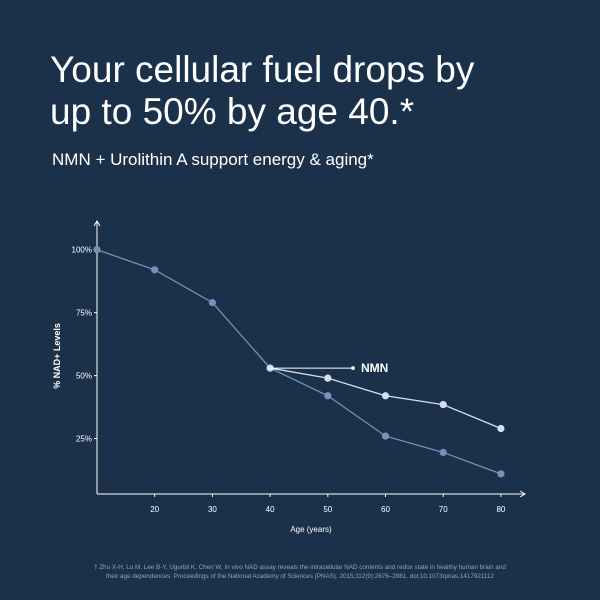 The width and height of the screenshot is (600, 600). What do you see at coordinates (374, 368) in the screenshot?
I see `legend-label: NMN` at bounding box center [374, 368].